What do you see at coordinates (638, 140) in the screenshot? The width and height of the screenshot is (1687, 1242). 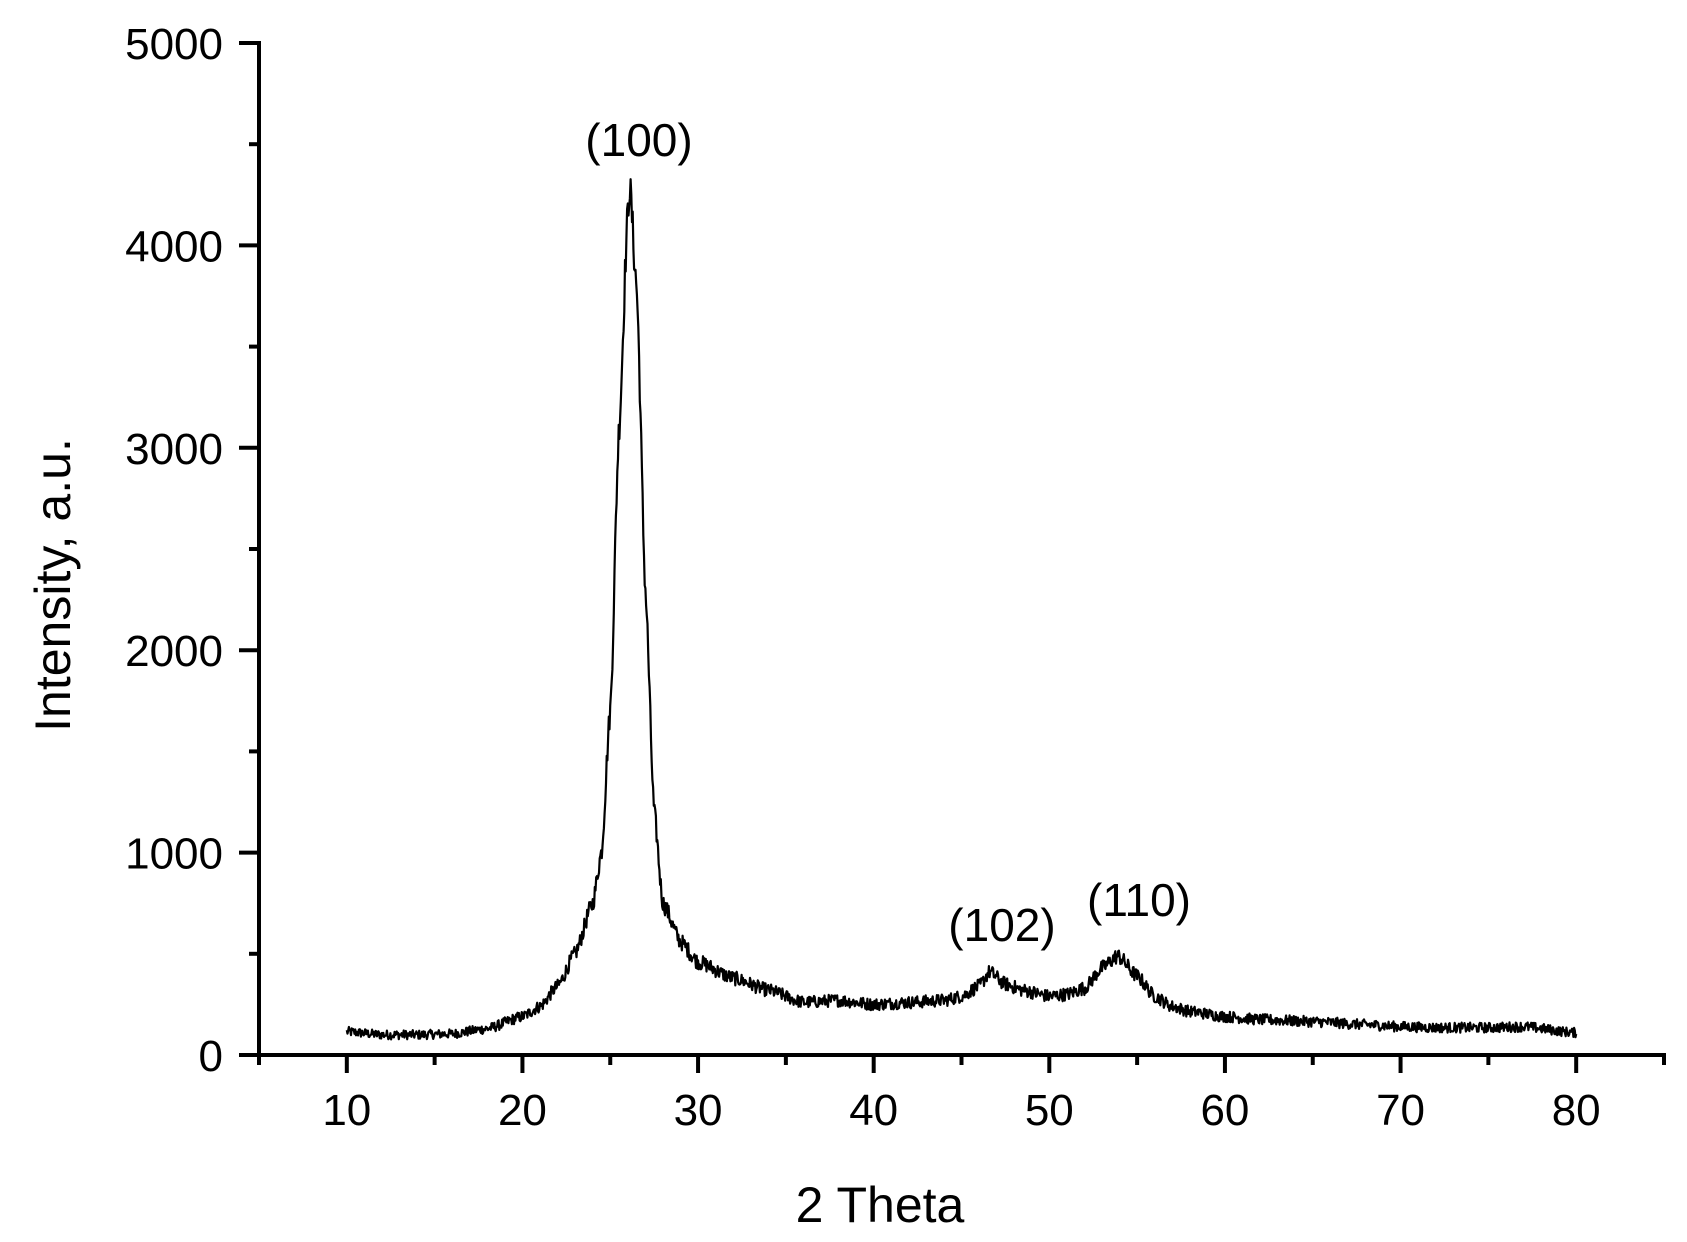 I see `peak-label-100: (100)` at bounding box center [638, 140].